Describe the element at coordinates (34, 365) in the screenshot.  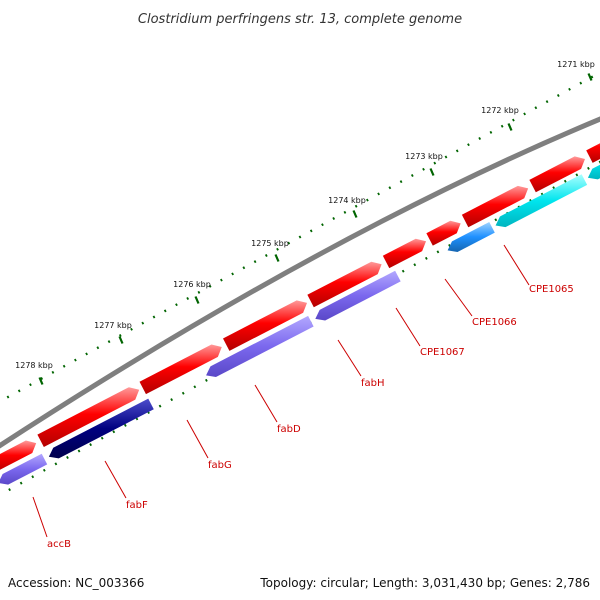
I see `kbp-label: 1278 kbp` at that location.